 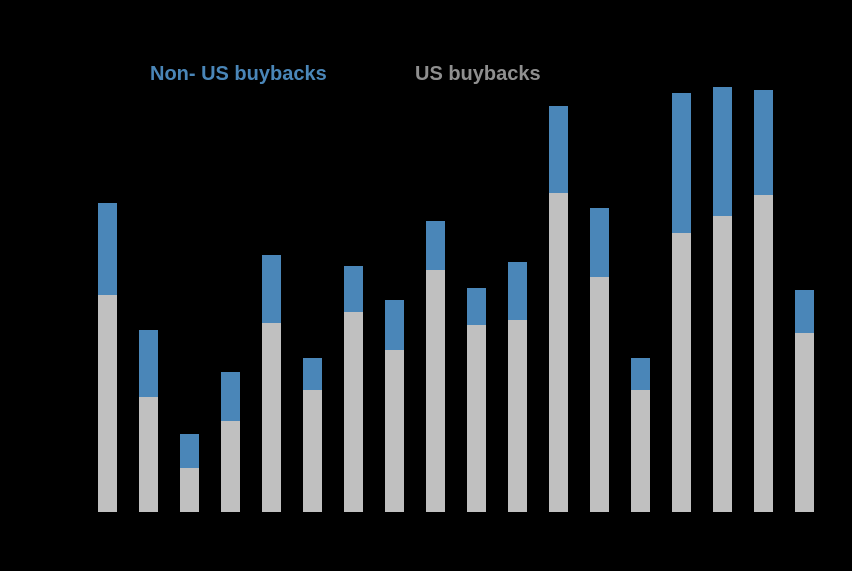 I want to click on legend-non-us-buybacks-label: Non- US buybacks, so click(x=238, y=74).